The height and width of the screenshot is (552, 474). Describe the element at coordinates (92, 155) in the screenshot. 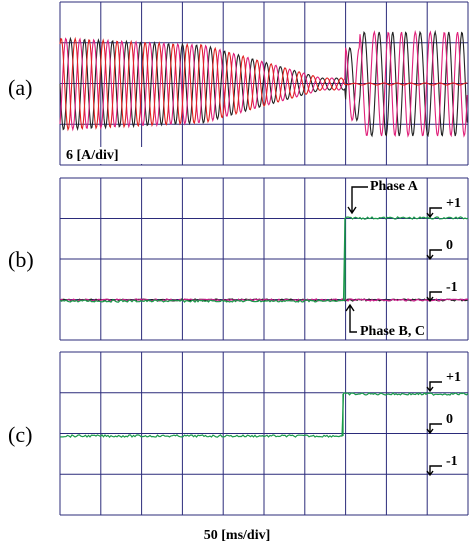

I see `scale-label: 6 [A/div]` at that location.